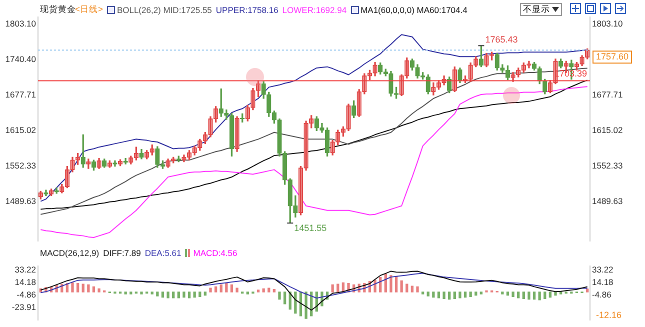  What do you see at coordinates (501, 39) in the screenshot?
I see `annotation: 1765.43` at bounding box center [501, 39].